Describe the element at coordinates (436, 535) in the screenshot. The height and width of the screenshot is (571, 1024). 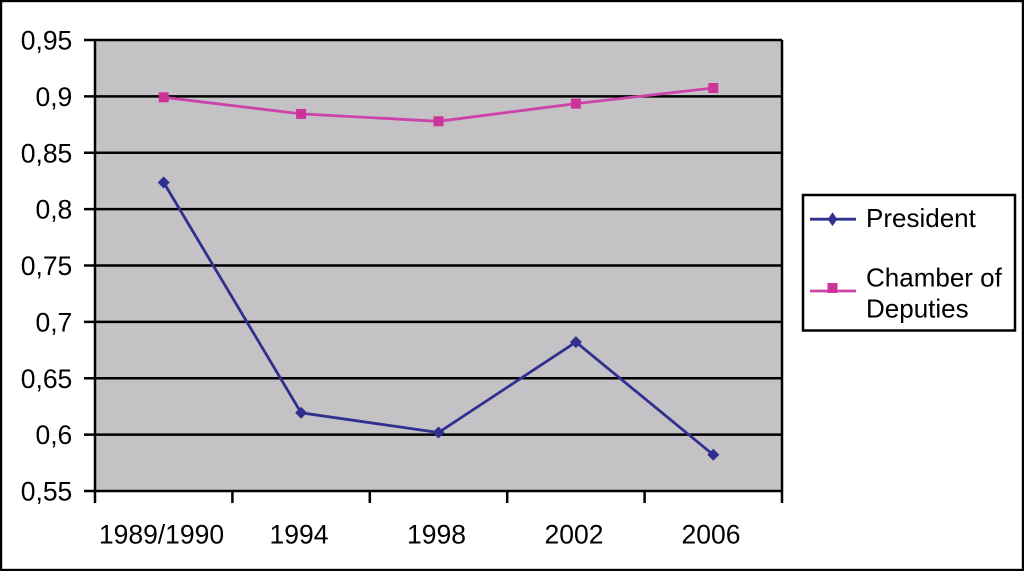
I see `svg-text: 1998` at that location.